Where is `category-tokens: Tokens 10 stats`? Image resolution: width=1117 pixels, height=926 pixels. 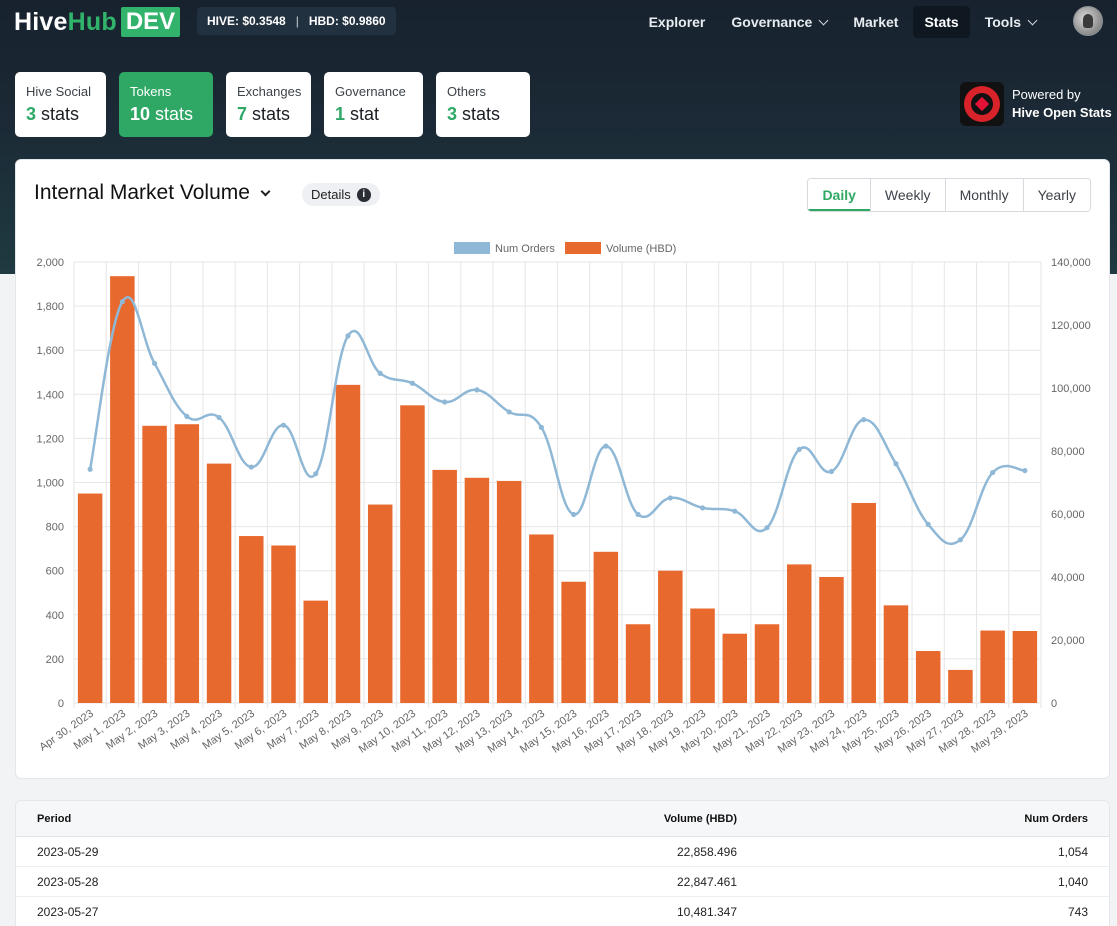
category-tokens: Tokens 10 stats is located at coordinates (166, 104).